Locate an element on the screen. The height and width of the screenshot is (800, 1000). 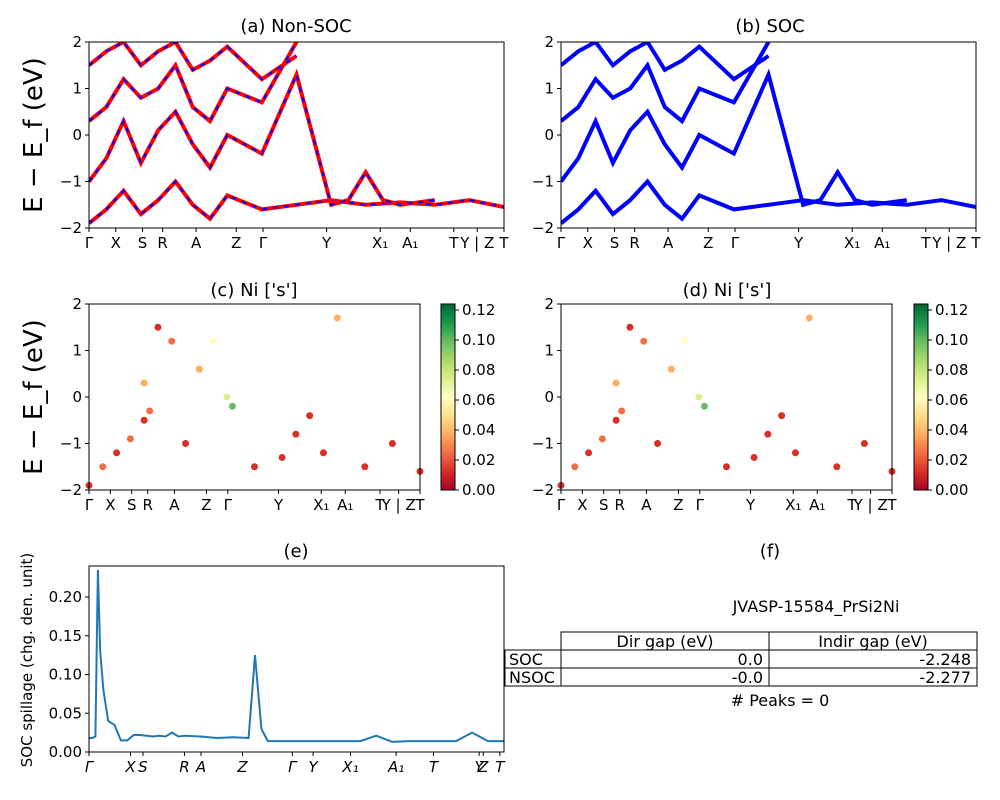
panel-c-ylabel: E − E_f (eV) is located at coordinates (34, 397).